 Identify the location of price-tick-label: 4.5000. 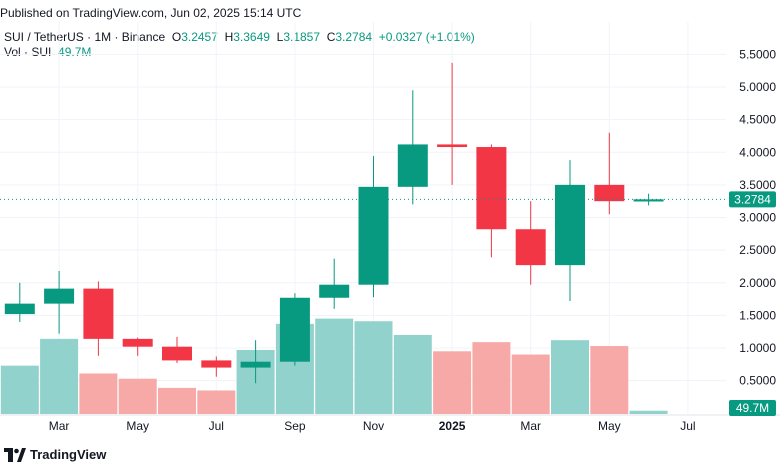
(757, 120).